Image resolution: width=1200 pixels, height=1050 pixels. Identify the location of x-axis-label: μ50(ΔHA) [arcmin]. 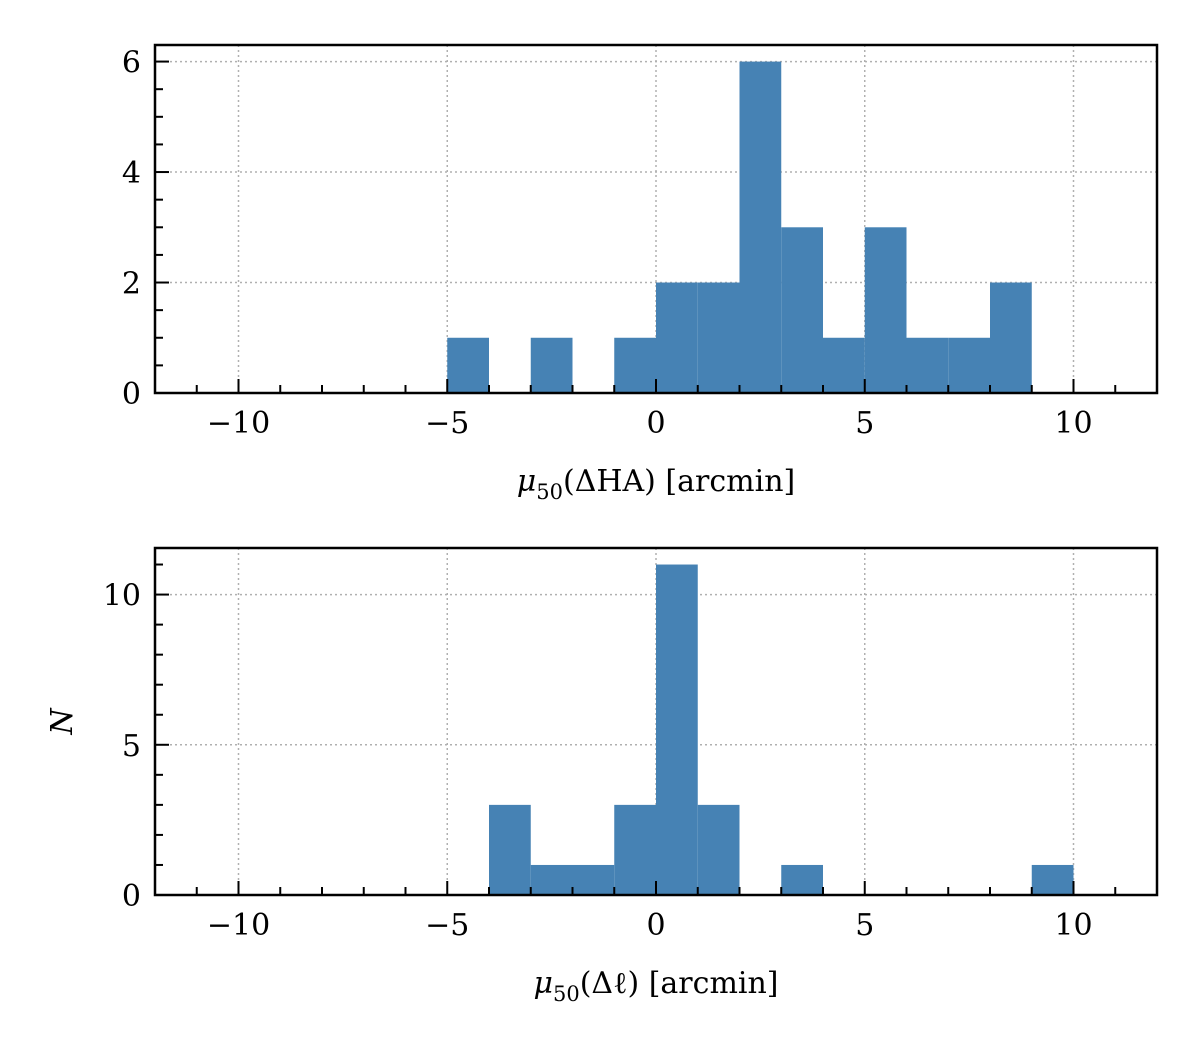
(656, 484).